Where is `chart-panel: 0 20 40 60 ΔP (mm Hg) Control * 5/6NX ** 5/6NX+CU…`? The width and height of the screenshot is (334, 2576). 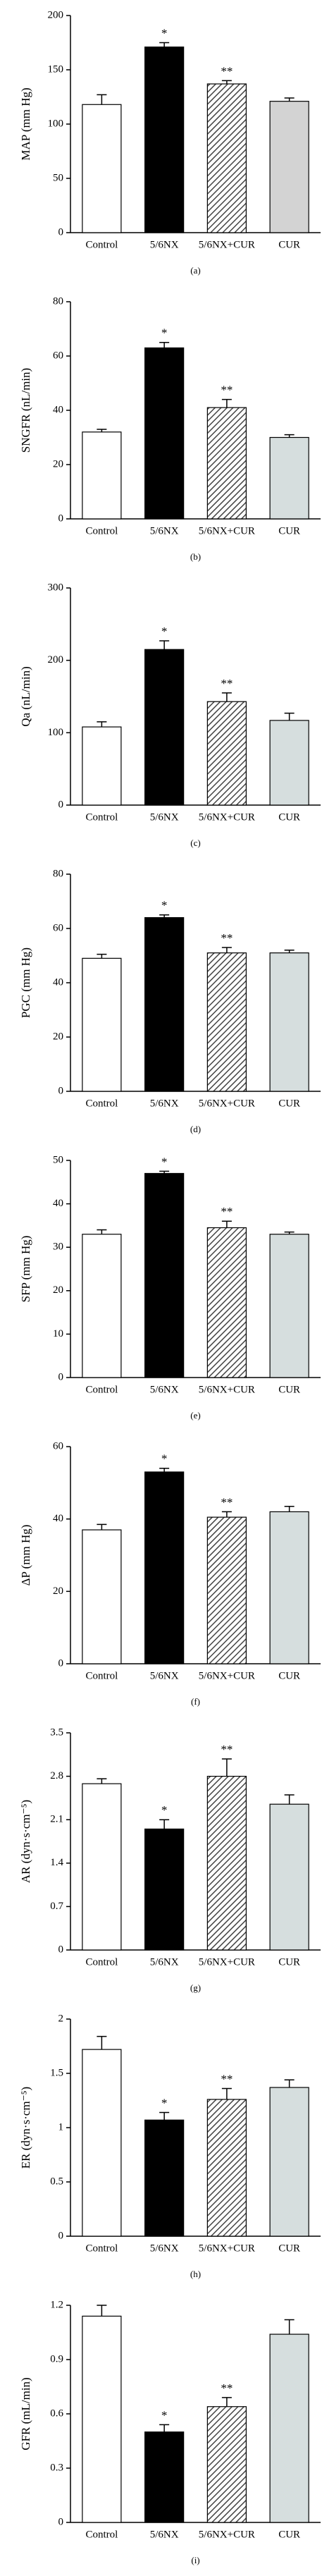 chart-panel: 0 20 40 60 ΔP (mm Hg) Control * 5/6NX ** 5/6NX+CU… is located at coordinates (170, 1573).